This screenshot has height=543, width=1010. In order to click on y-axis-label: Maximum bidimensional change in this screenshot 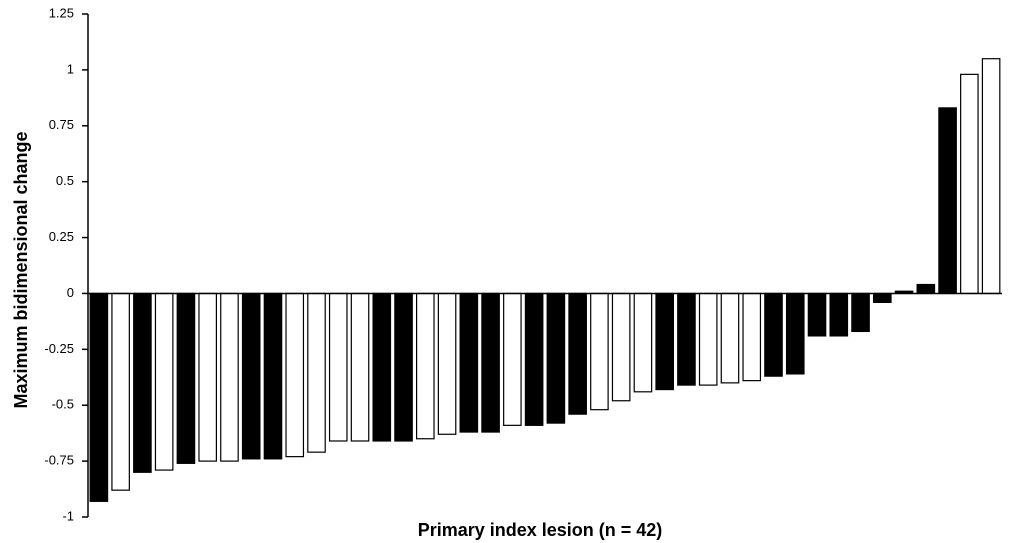, I will do `click(21, 269)`.